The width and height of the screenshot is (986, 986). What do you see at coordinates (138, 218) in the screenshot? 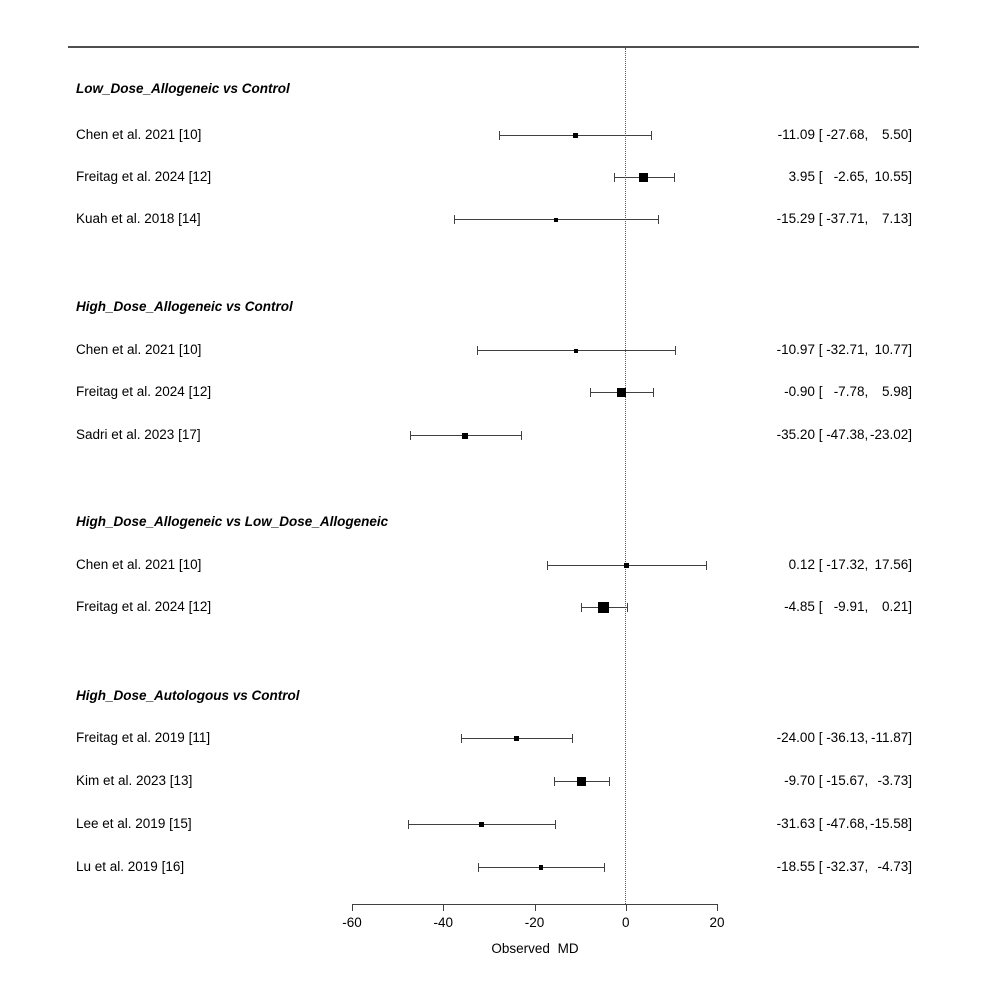
I see `study-label: Kuah et al. 2018 [14]` at bounding box center [138, 218].